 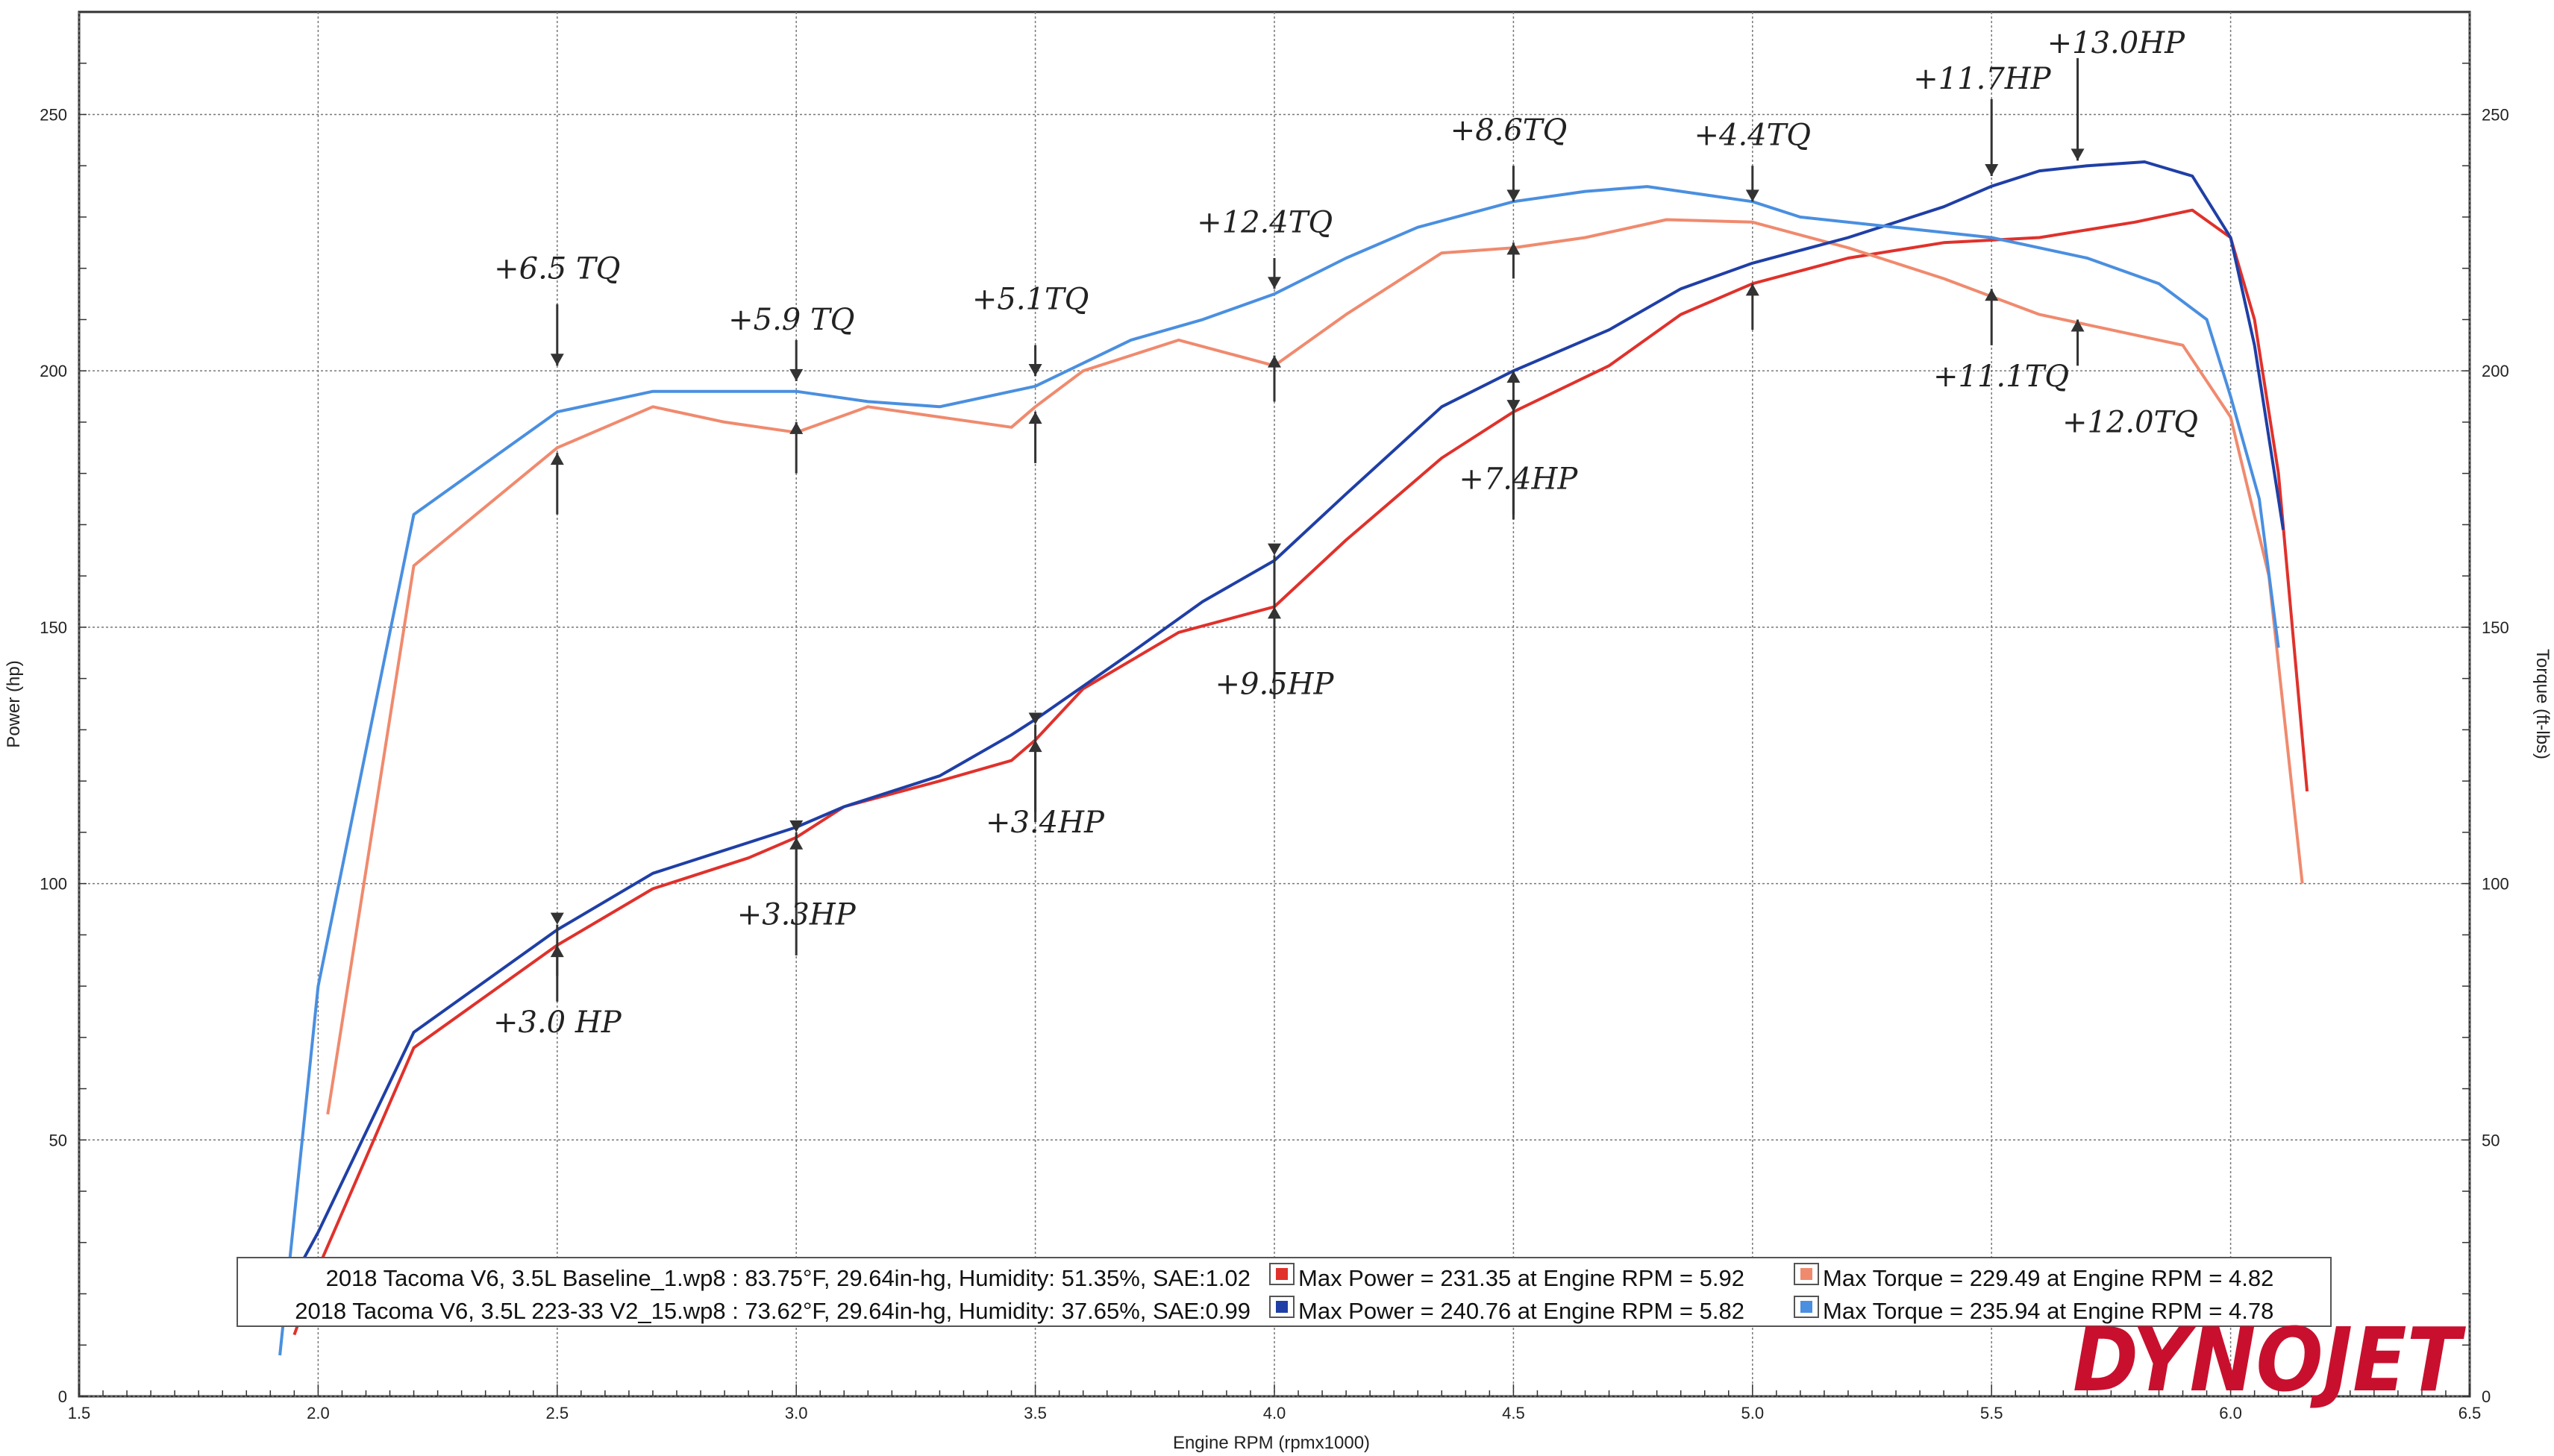 I want to click on x-tick-labels: 1.5 2.0 2.5 3.0 3.5 4.0 4.5 5.0 5.5 6.0 6.5, so click(x=1275, y=1413).